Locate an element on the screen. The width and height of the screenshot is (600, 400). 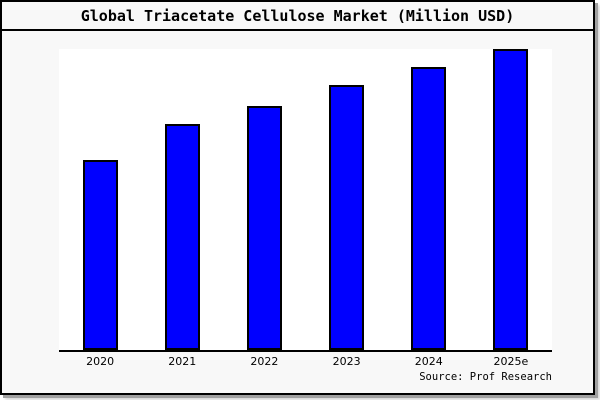
x-axis-labels: 2020 2021 2022 2023 2024 2025e is located at coordinates (305, 362).